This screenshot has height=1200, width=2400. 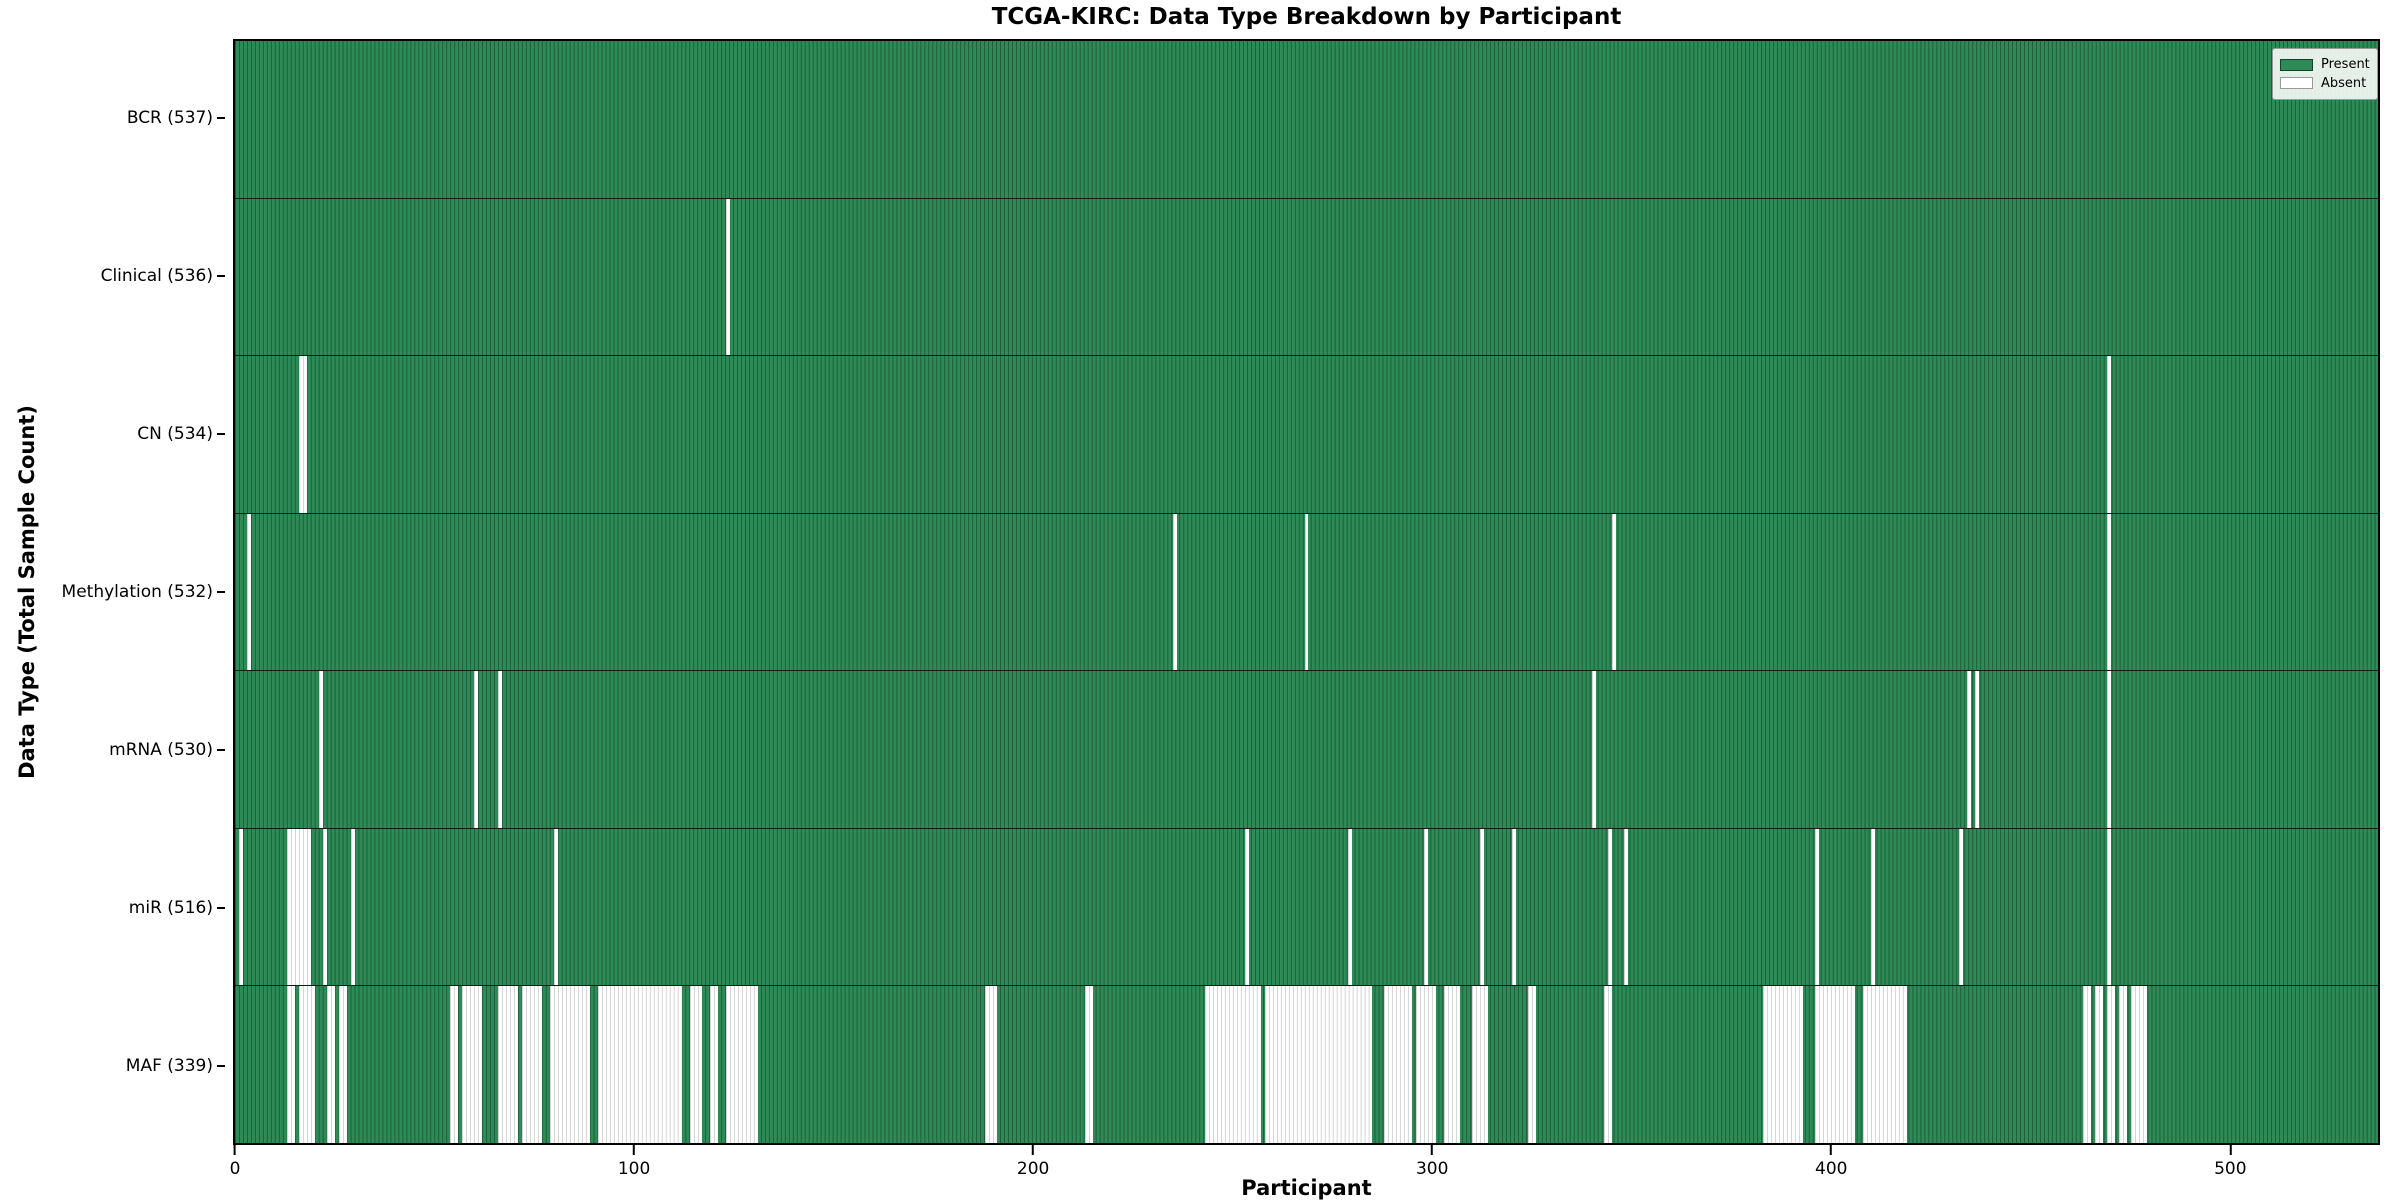 What do you see at coordinates (2296, 64) in the screenshot?
I see `legend-swatch-present` at bounding box center [2296, 64].